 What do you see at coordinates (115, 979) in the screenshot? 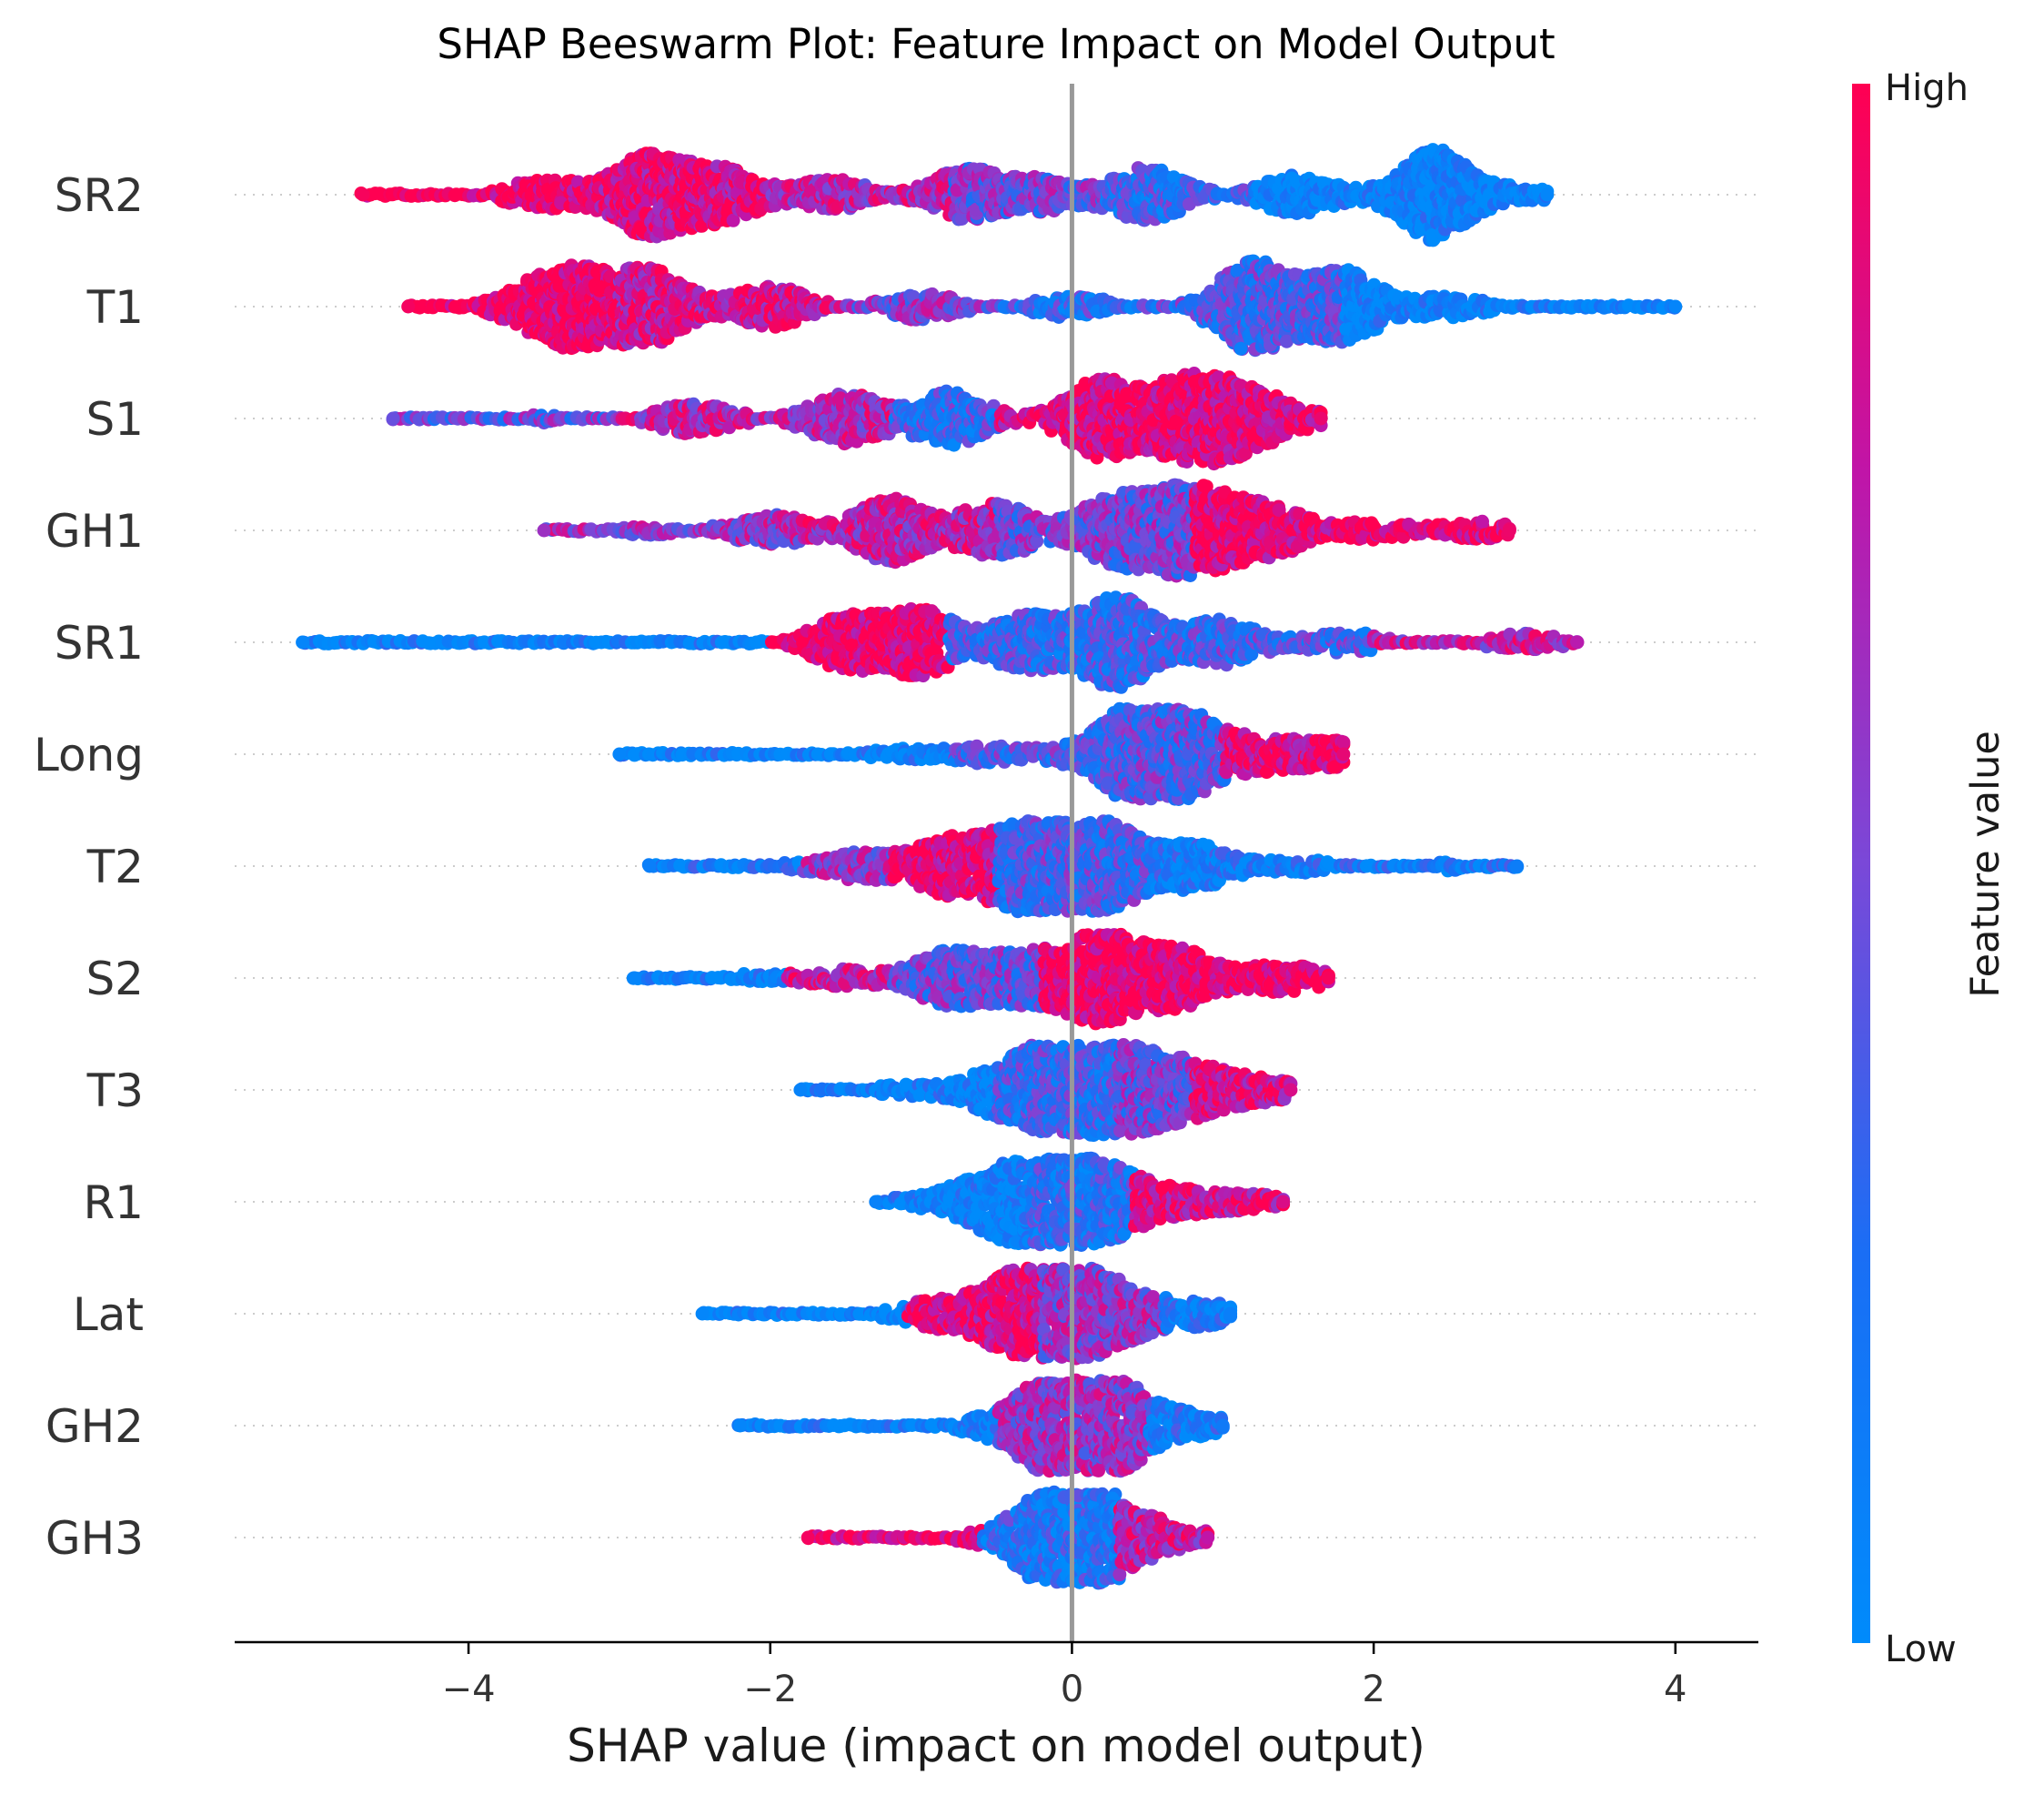
I see `feature-label: S2` at bounding box center [115, 979].